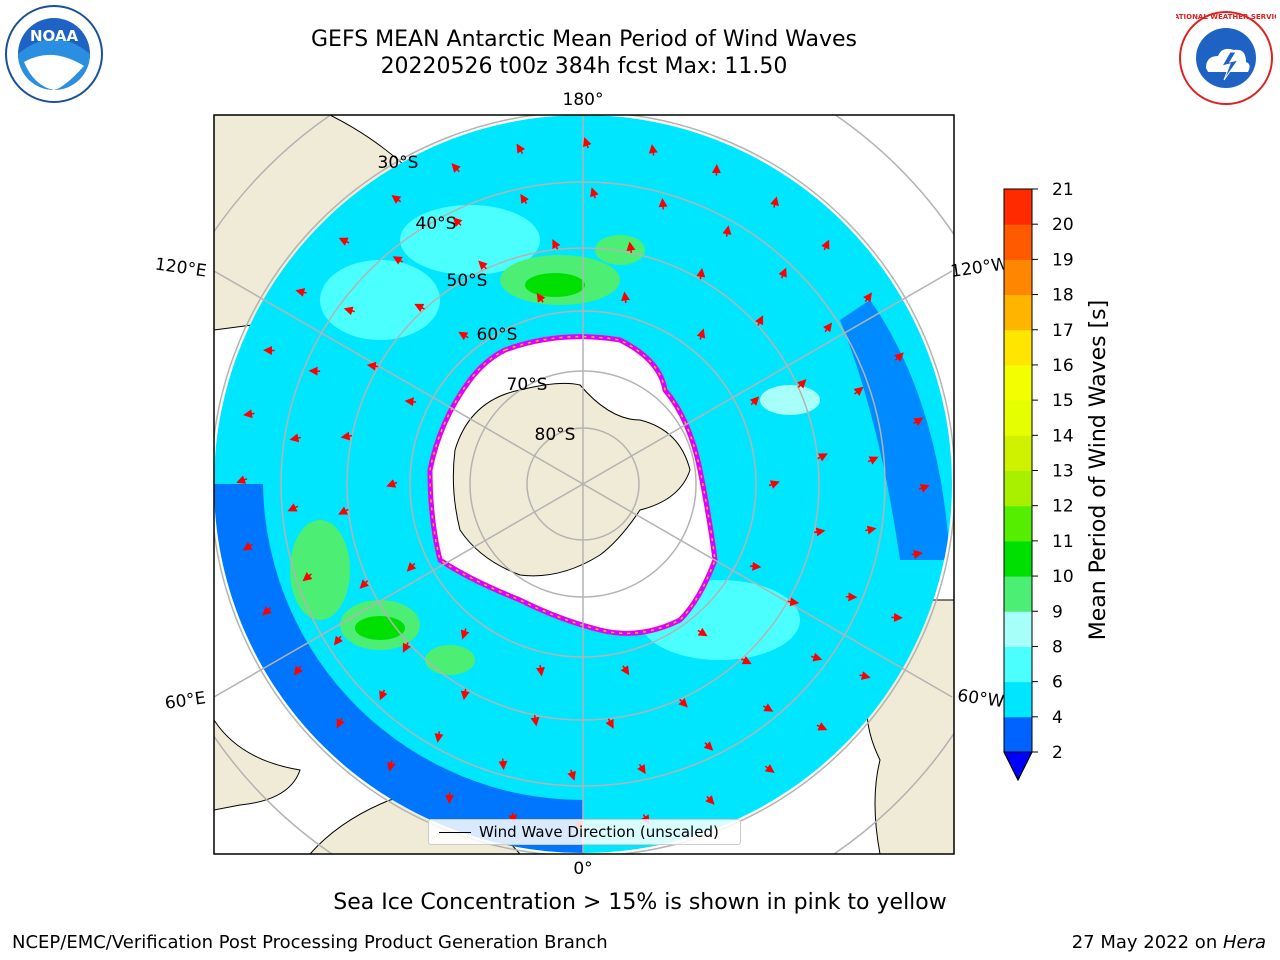 The width and height of the screenshot is (1280, 960). Describe the element at coordinates (1063, 331) in the screenshot. I see `colorbar-tick-label: 17` at that location.